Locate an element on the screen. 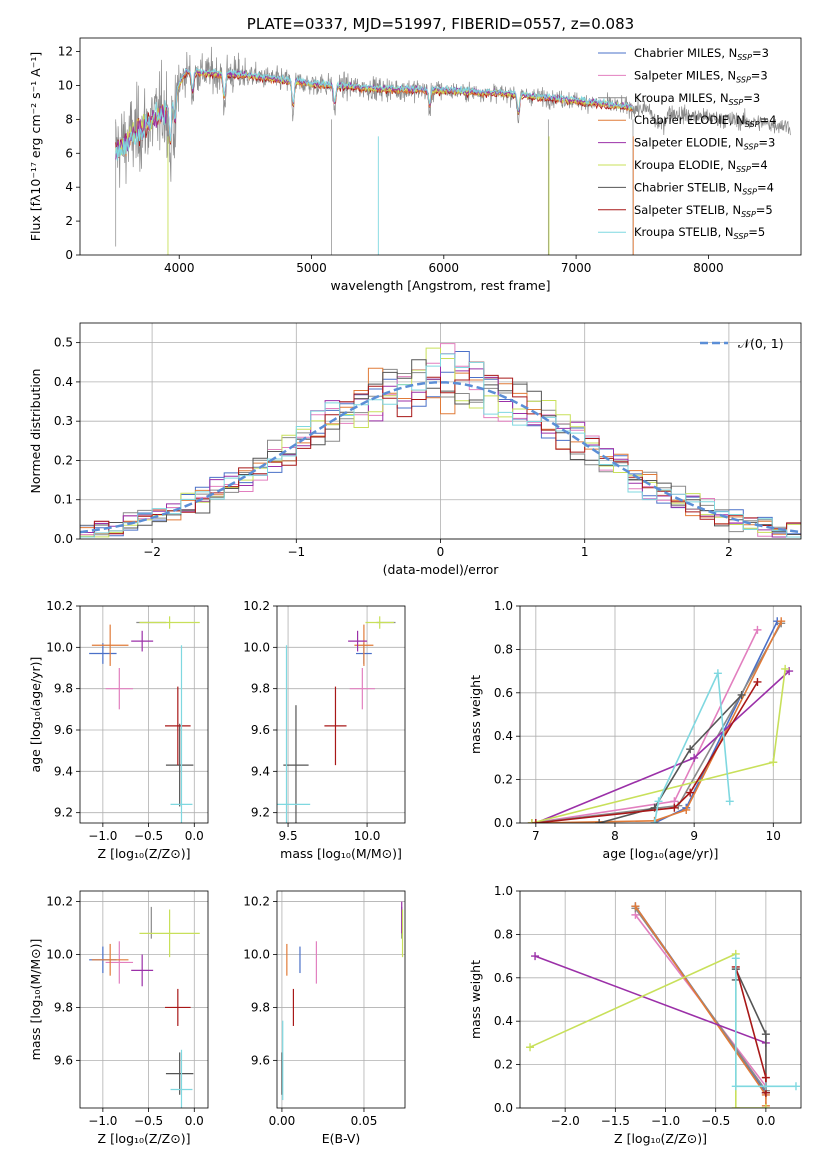 Image resolution: width=819 pixels, height=1170 pixels. x-axis-label: wavelength [Angstrom, rest frame] is located at coordinates (440, 285).